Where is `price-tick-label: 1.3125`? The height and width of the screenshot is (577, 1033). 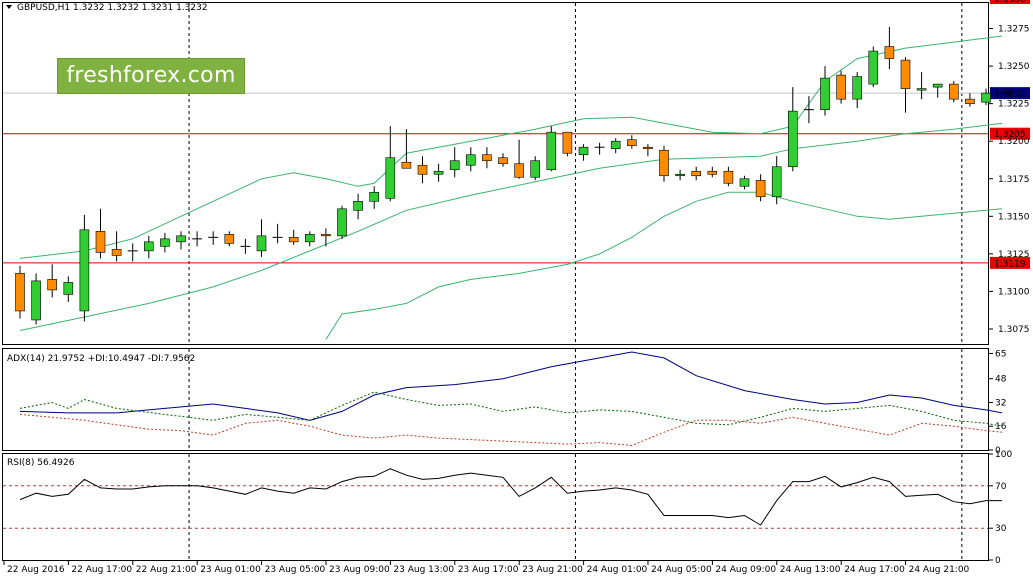
price-tick-label: 1.3125 is located at coordinates (1014, 255).